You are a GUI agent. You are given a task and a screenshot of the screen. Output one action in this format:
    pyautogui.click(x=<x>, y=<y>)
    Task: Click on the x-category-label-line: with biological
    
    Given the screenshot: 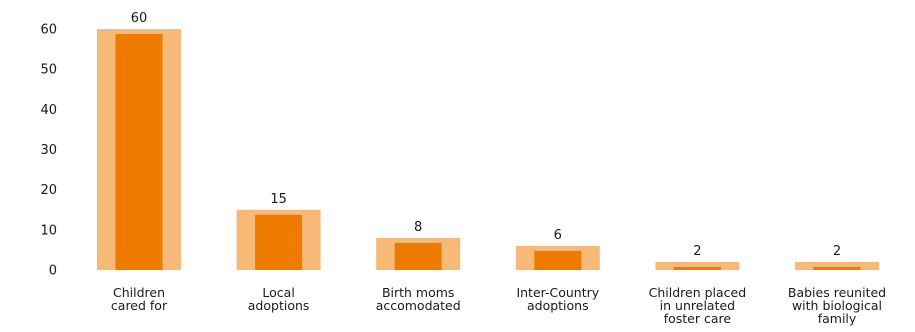 What is the action you would take?
    pyautogui.click(x=837, y=305)
    